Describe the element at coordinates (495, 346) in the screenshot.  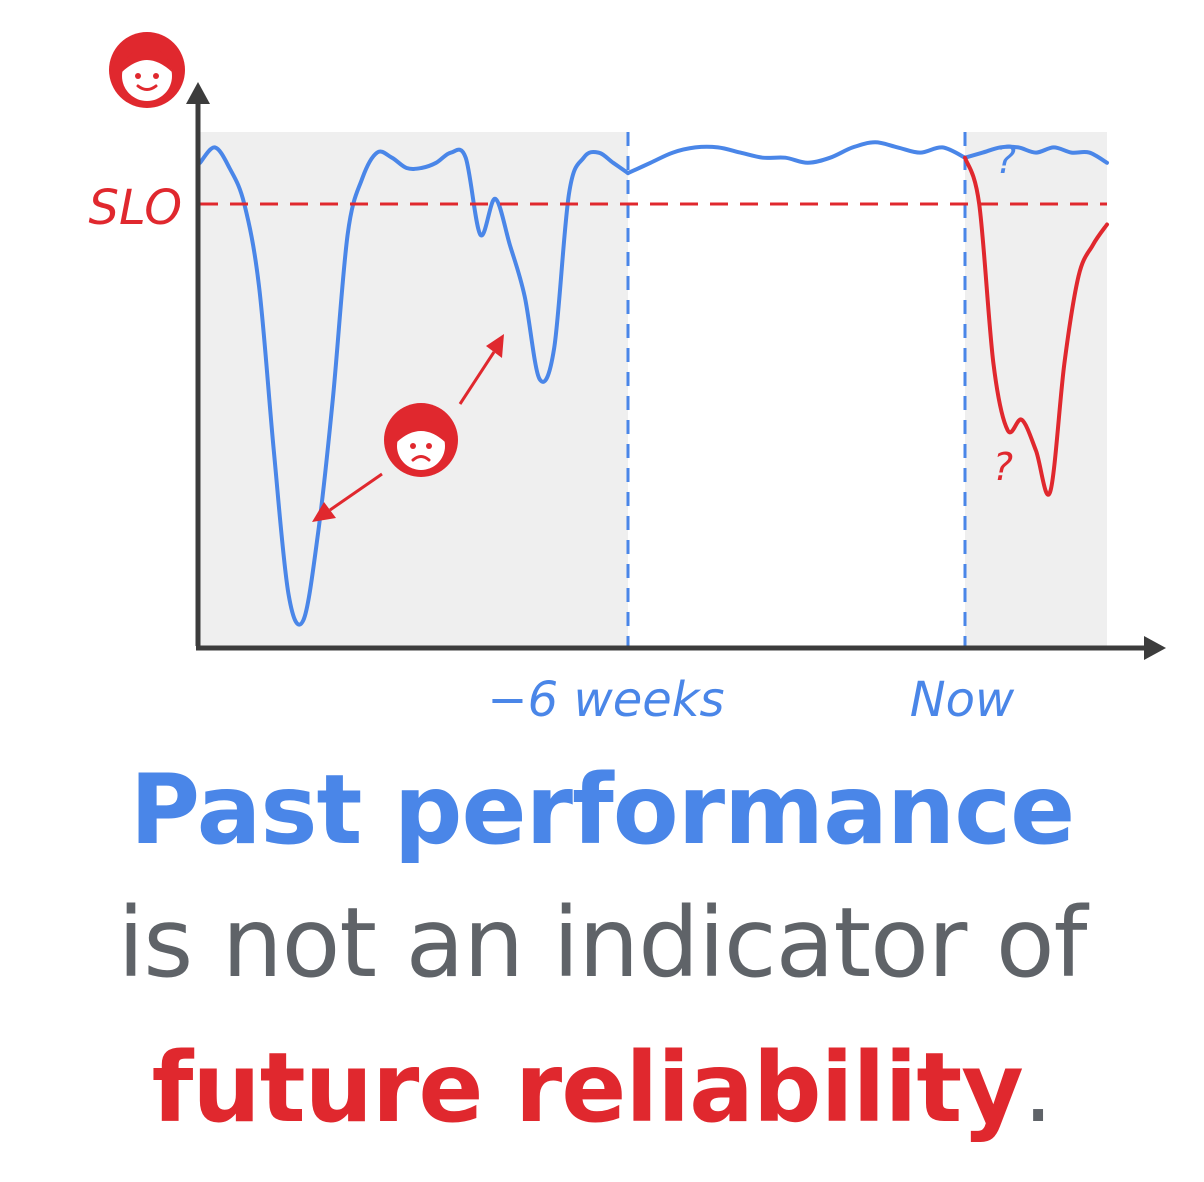
I see `arrow-head-right-icon` at that location.